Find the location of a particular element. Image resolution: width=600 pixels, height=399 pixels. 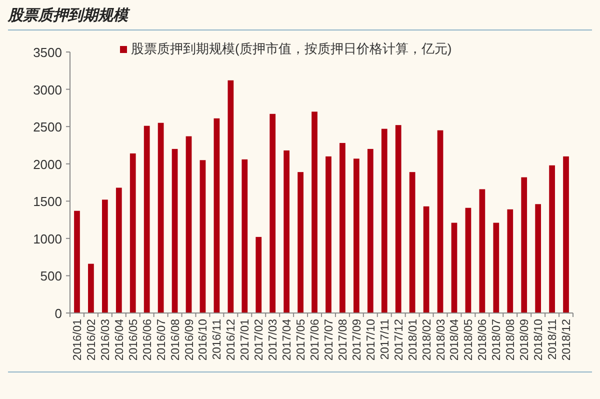

chart-title: 股票质押到期规模 is located at coordinates (69, 15).